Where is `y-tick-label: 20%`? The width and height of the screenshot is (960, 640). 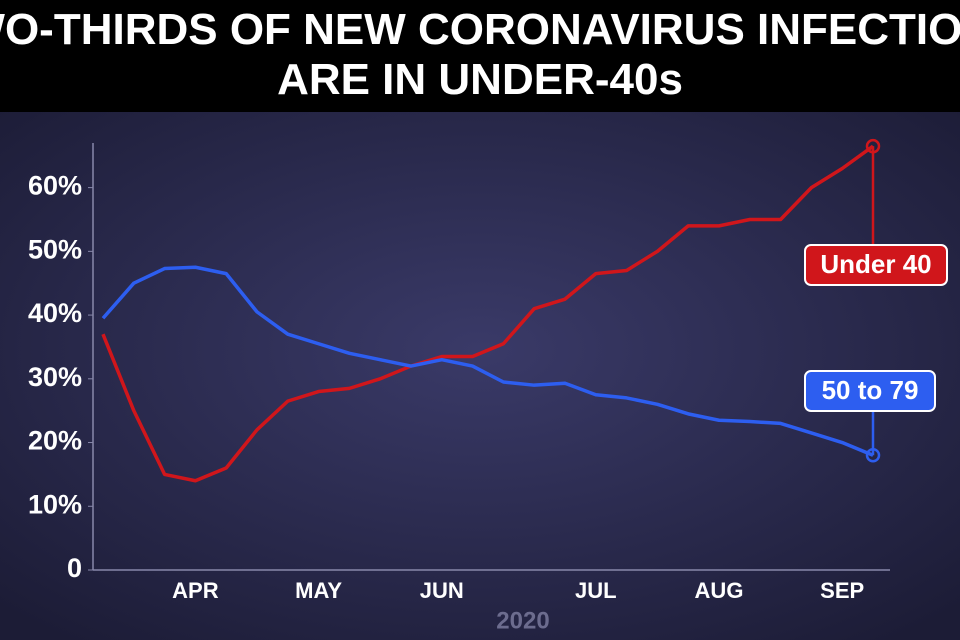 y-tick-label: 20% is located at coordinates (55, 441).